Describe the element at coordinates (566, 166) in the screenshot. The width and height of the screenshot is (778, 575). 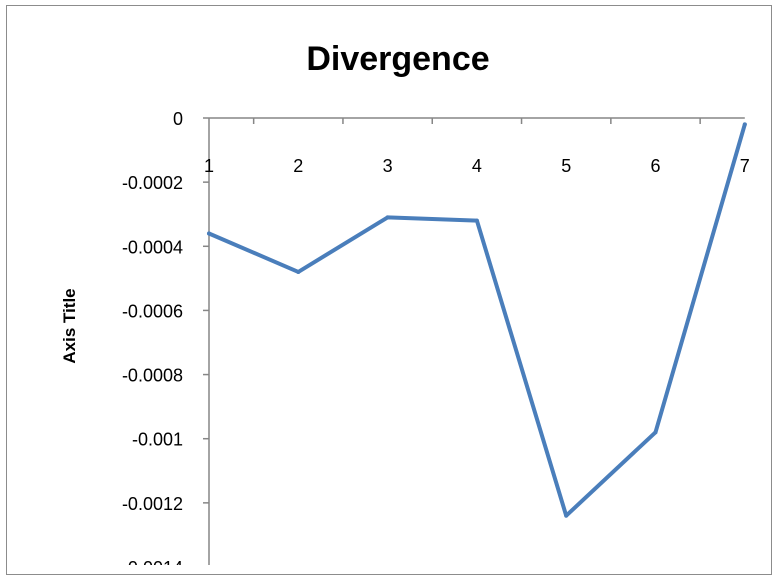
I see `x-tick-label: 5` at that location.